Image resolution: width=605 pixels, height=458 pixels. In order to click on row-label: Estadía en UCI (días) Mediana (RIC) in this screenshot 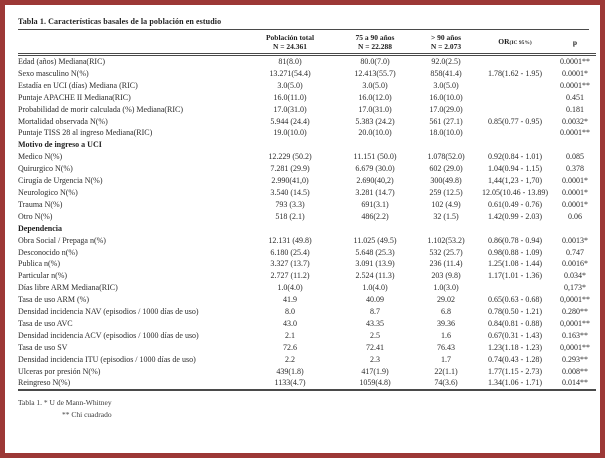, I will do `click(78, 85)`.